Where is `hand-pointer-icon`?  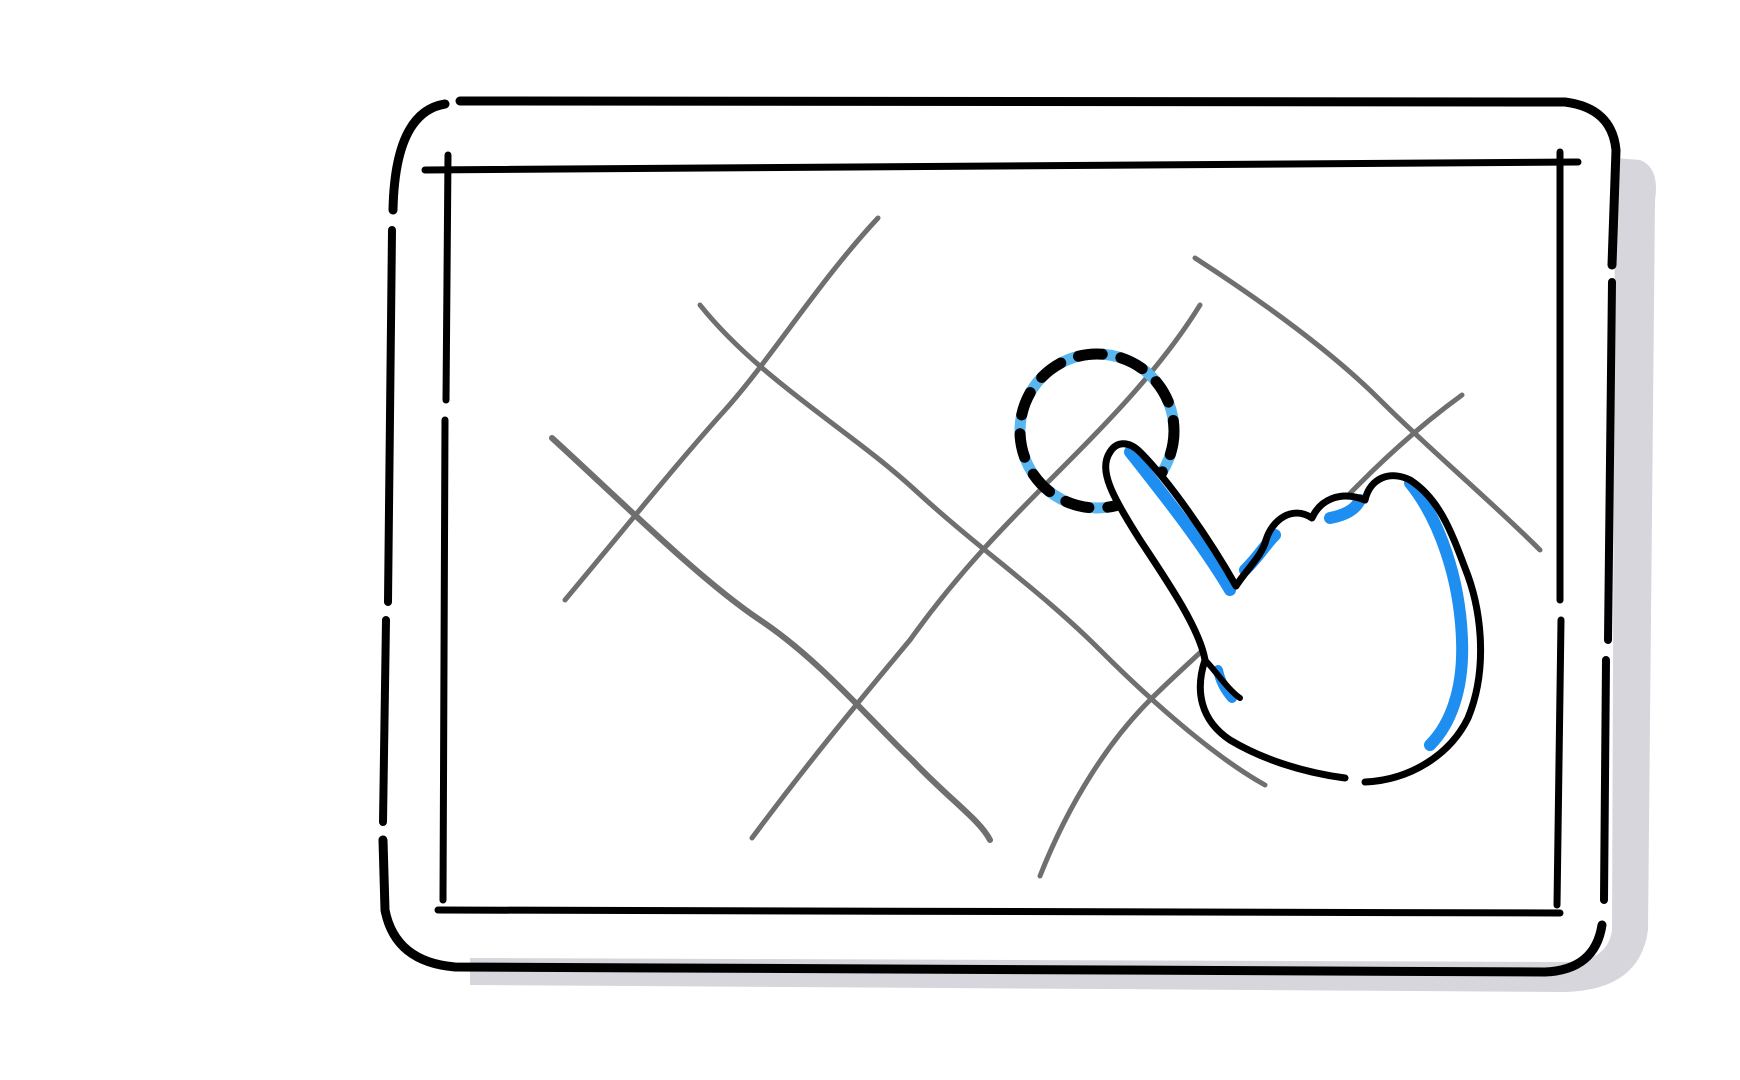 hand-pointer-icon is located at coordinates (1294, 612).